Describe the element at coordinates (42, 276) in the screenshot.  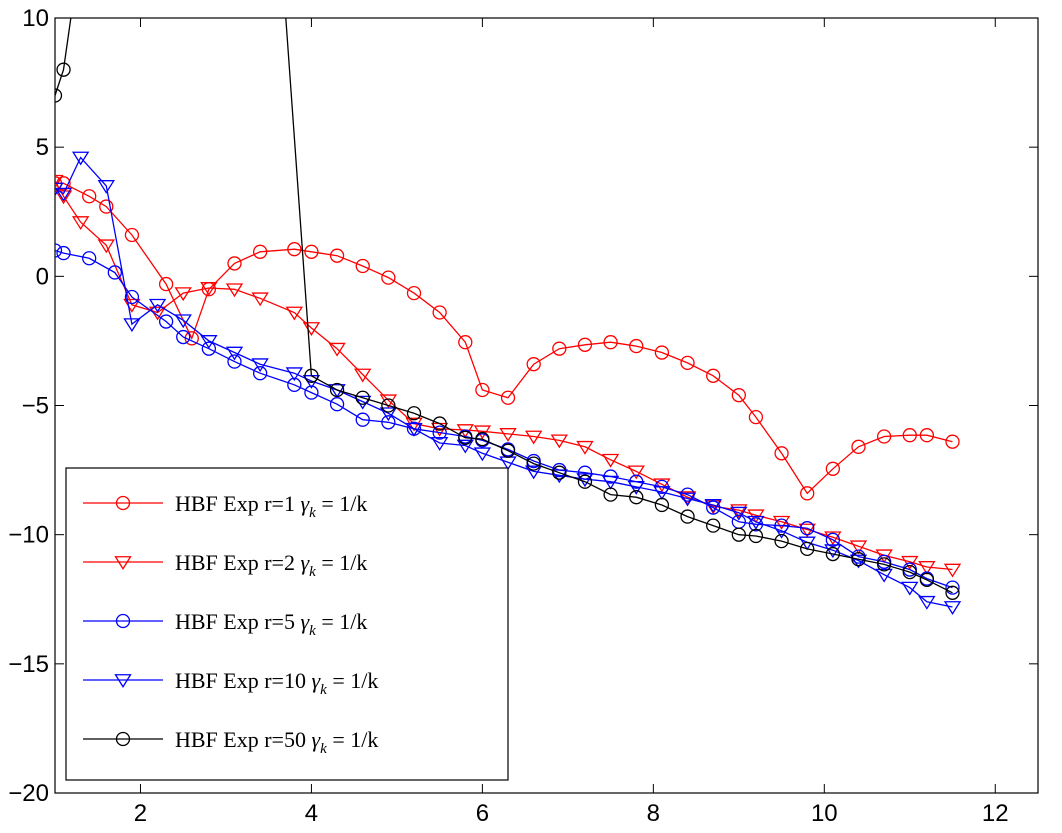
I see `y-tick-label: 0` at that location.